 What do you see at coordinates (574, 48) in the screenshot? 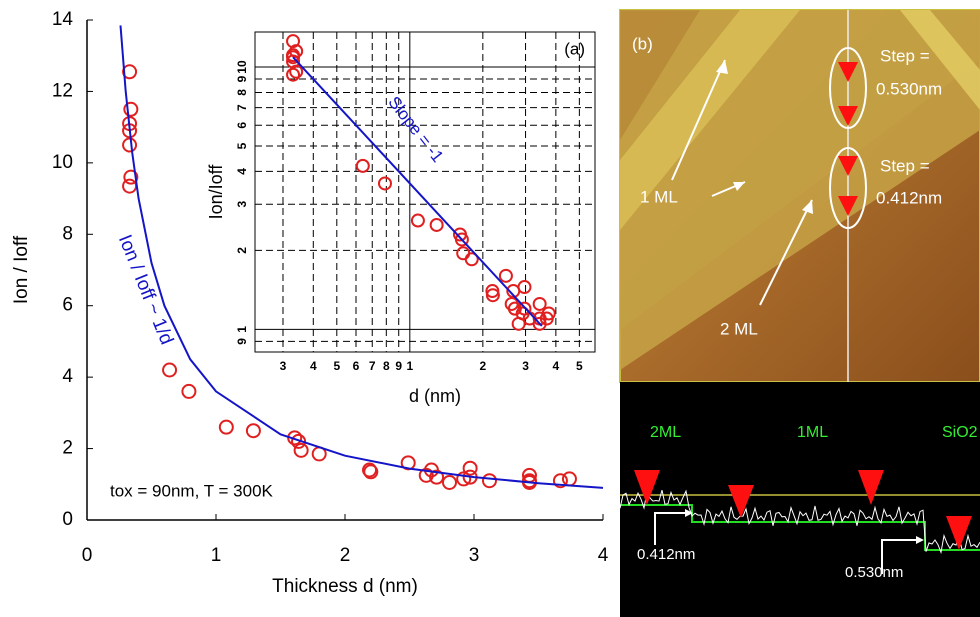
I see `panel-label: (a)` at bounding box center [574, 48].